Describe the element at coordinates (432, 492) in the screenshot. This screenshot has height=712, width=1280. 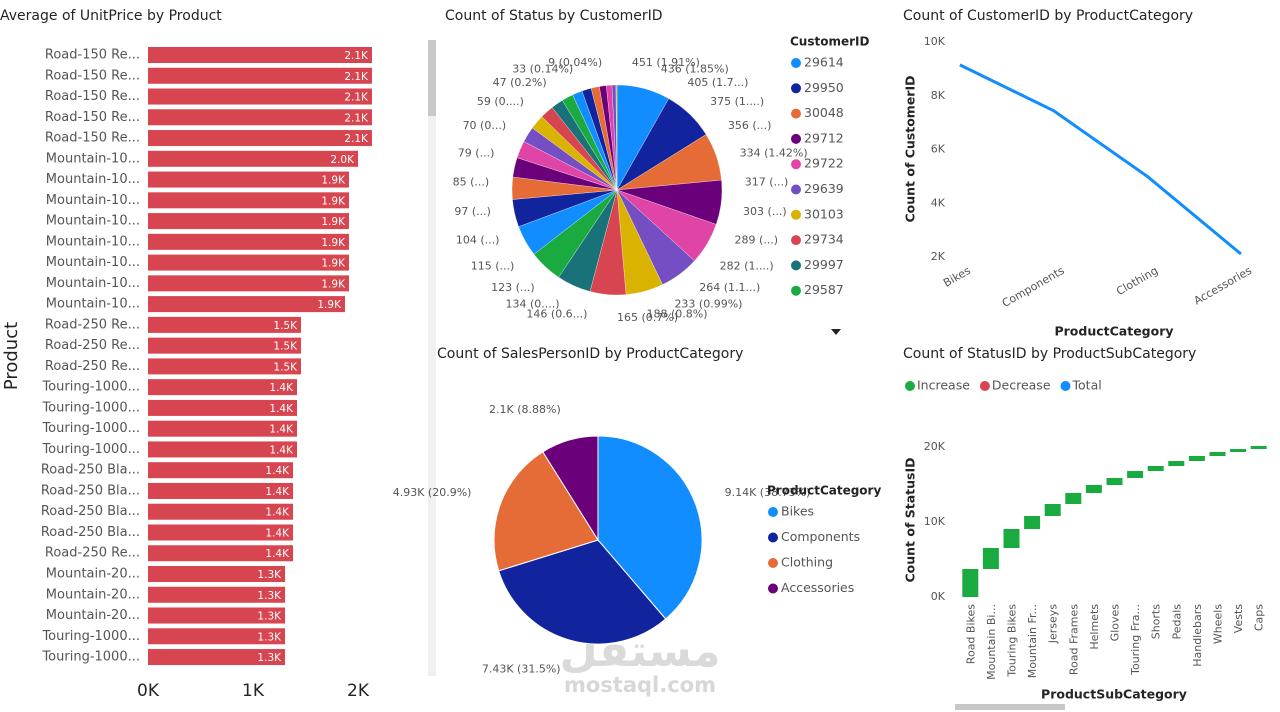
I see `data-label: 4.93K (20.9%)` at that location.